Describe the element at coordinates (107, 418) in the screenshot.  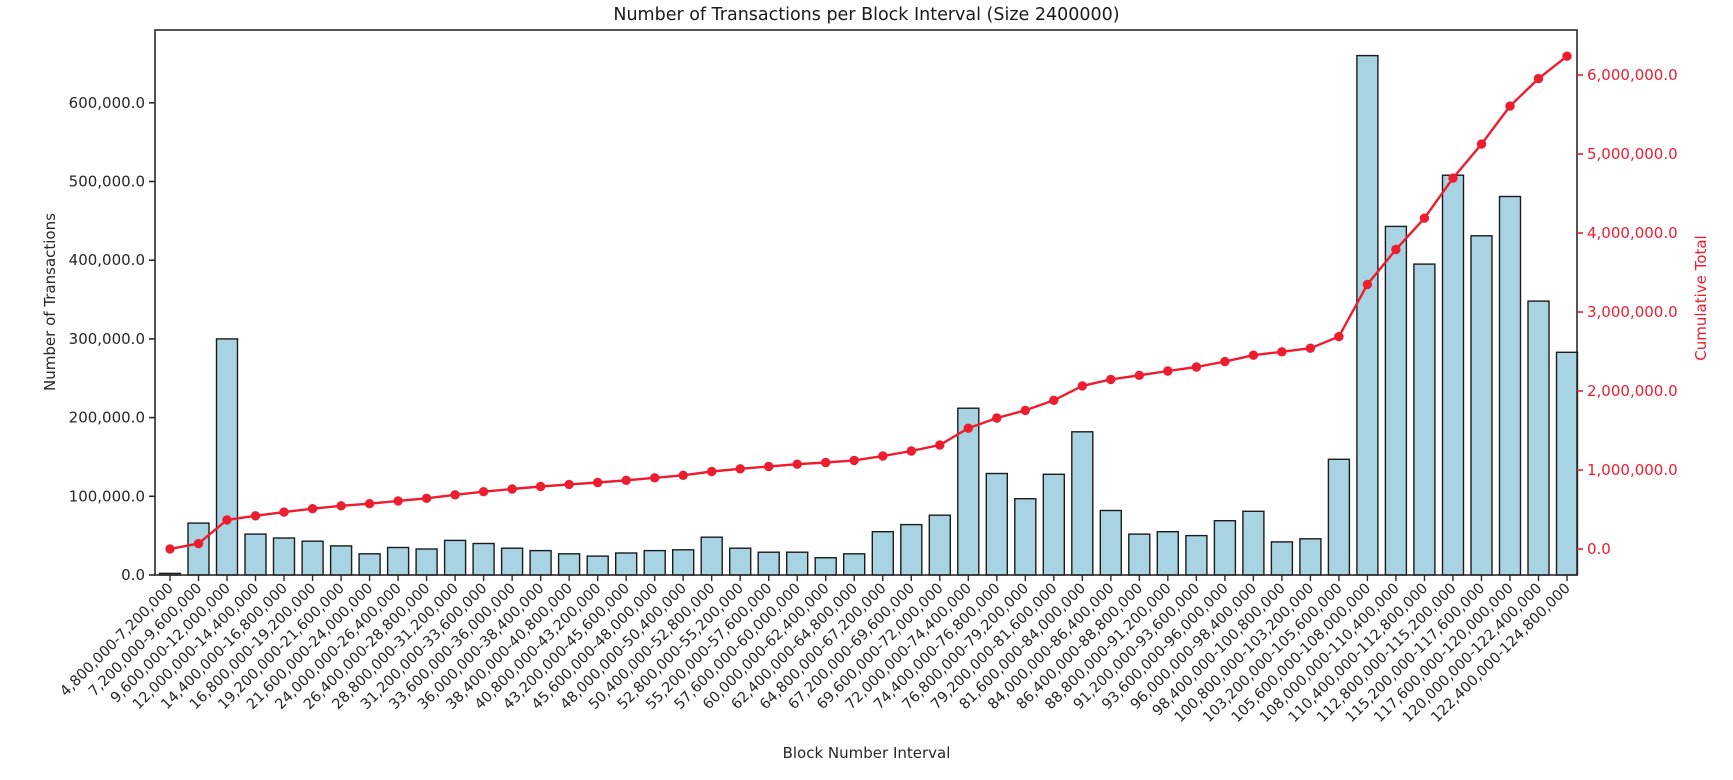
I see `left-tick-label: 200,000.0` at that location.